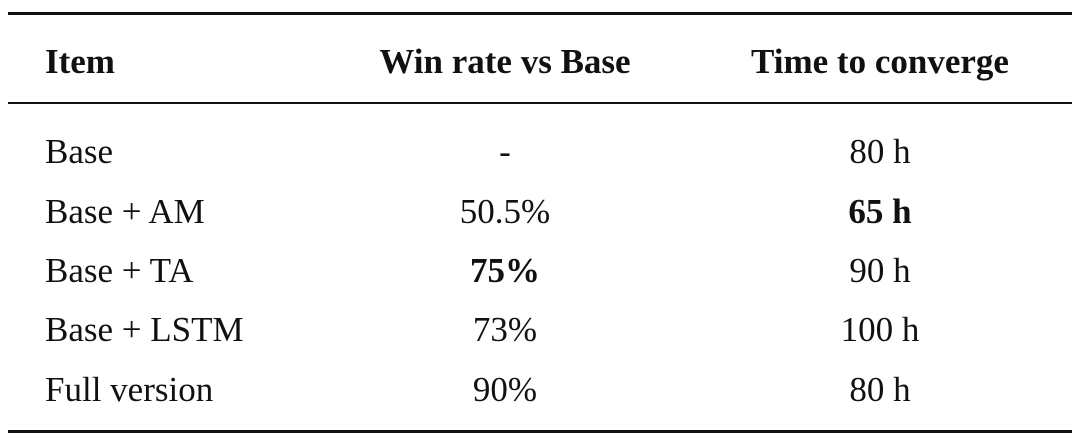  I want to click on header-cell: Win rate vs Base, so click(505, 61).